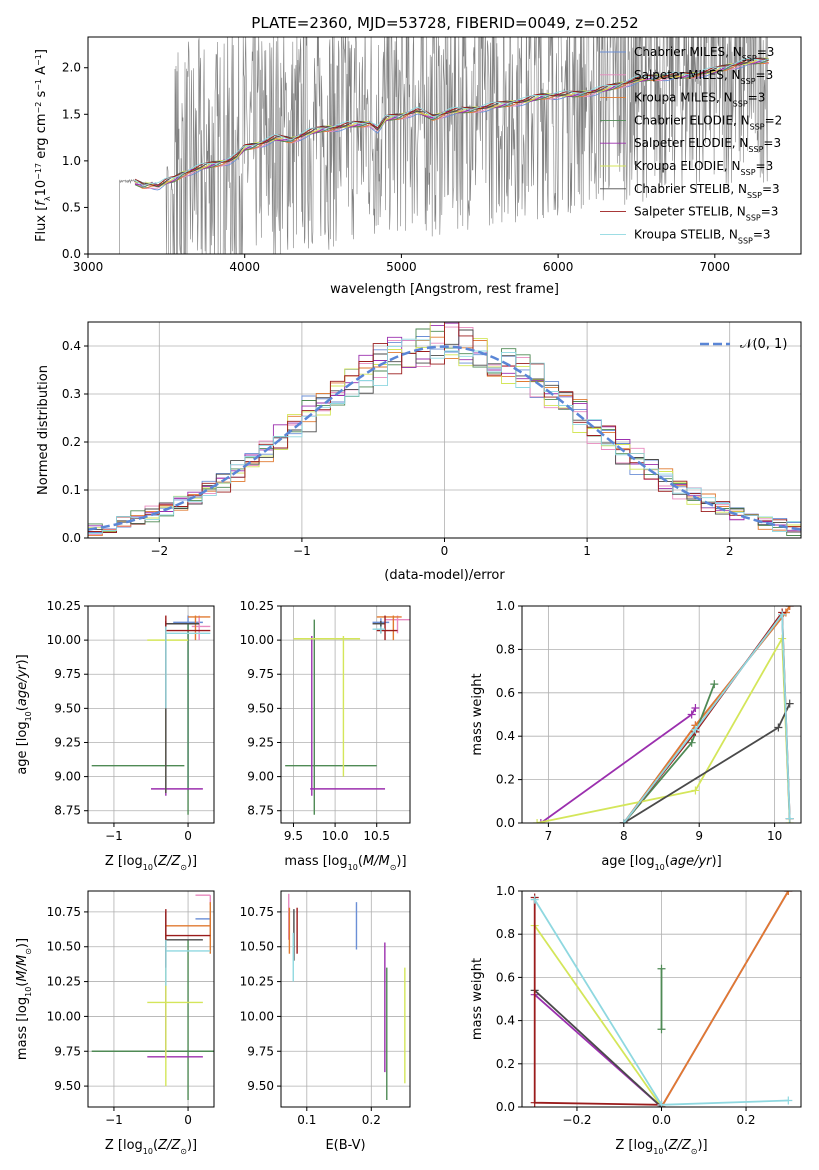  I want to click on x-tick-label: 1, so click(587, 551).